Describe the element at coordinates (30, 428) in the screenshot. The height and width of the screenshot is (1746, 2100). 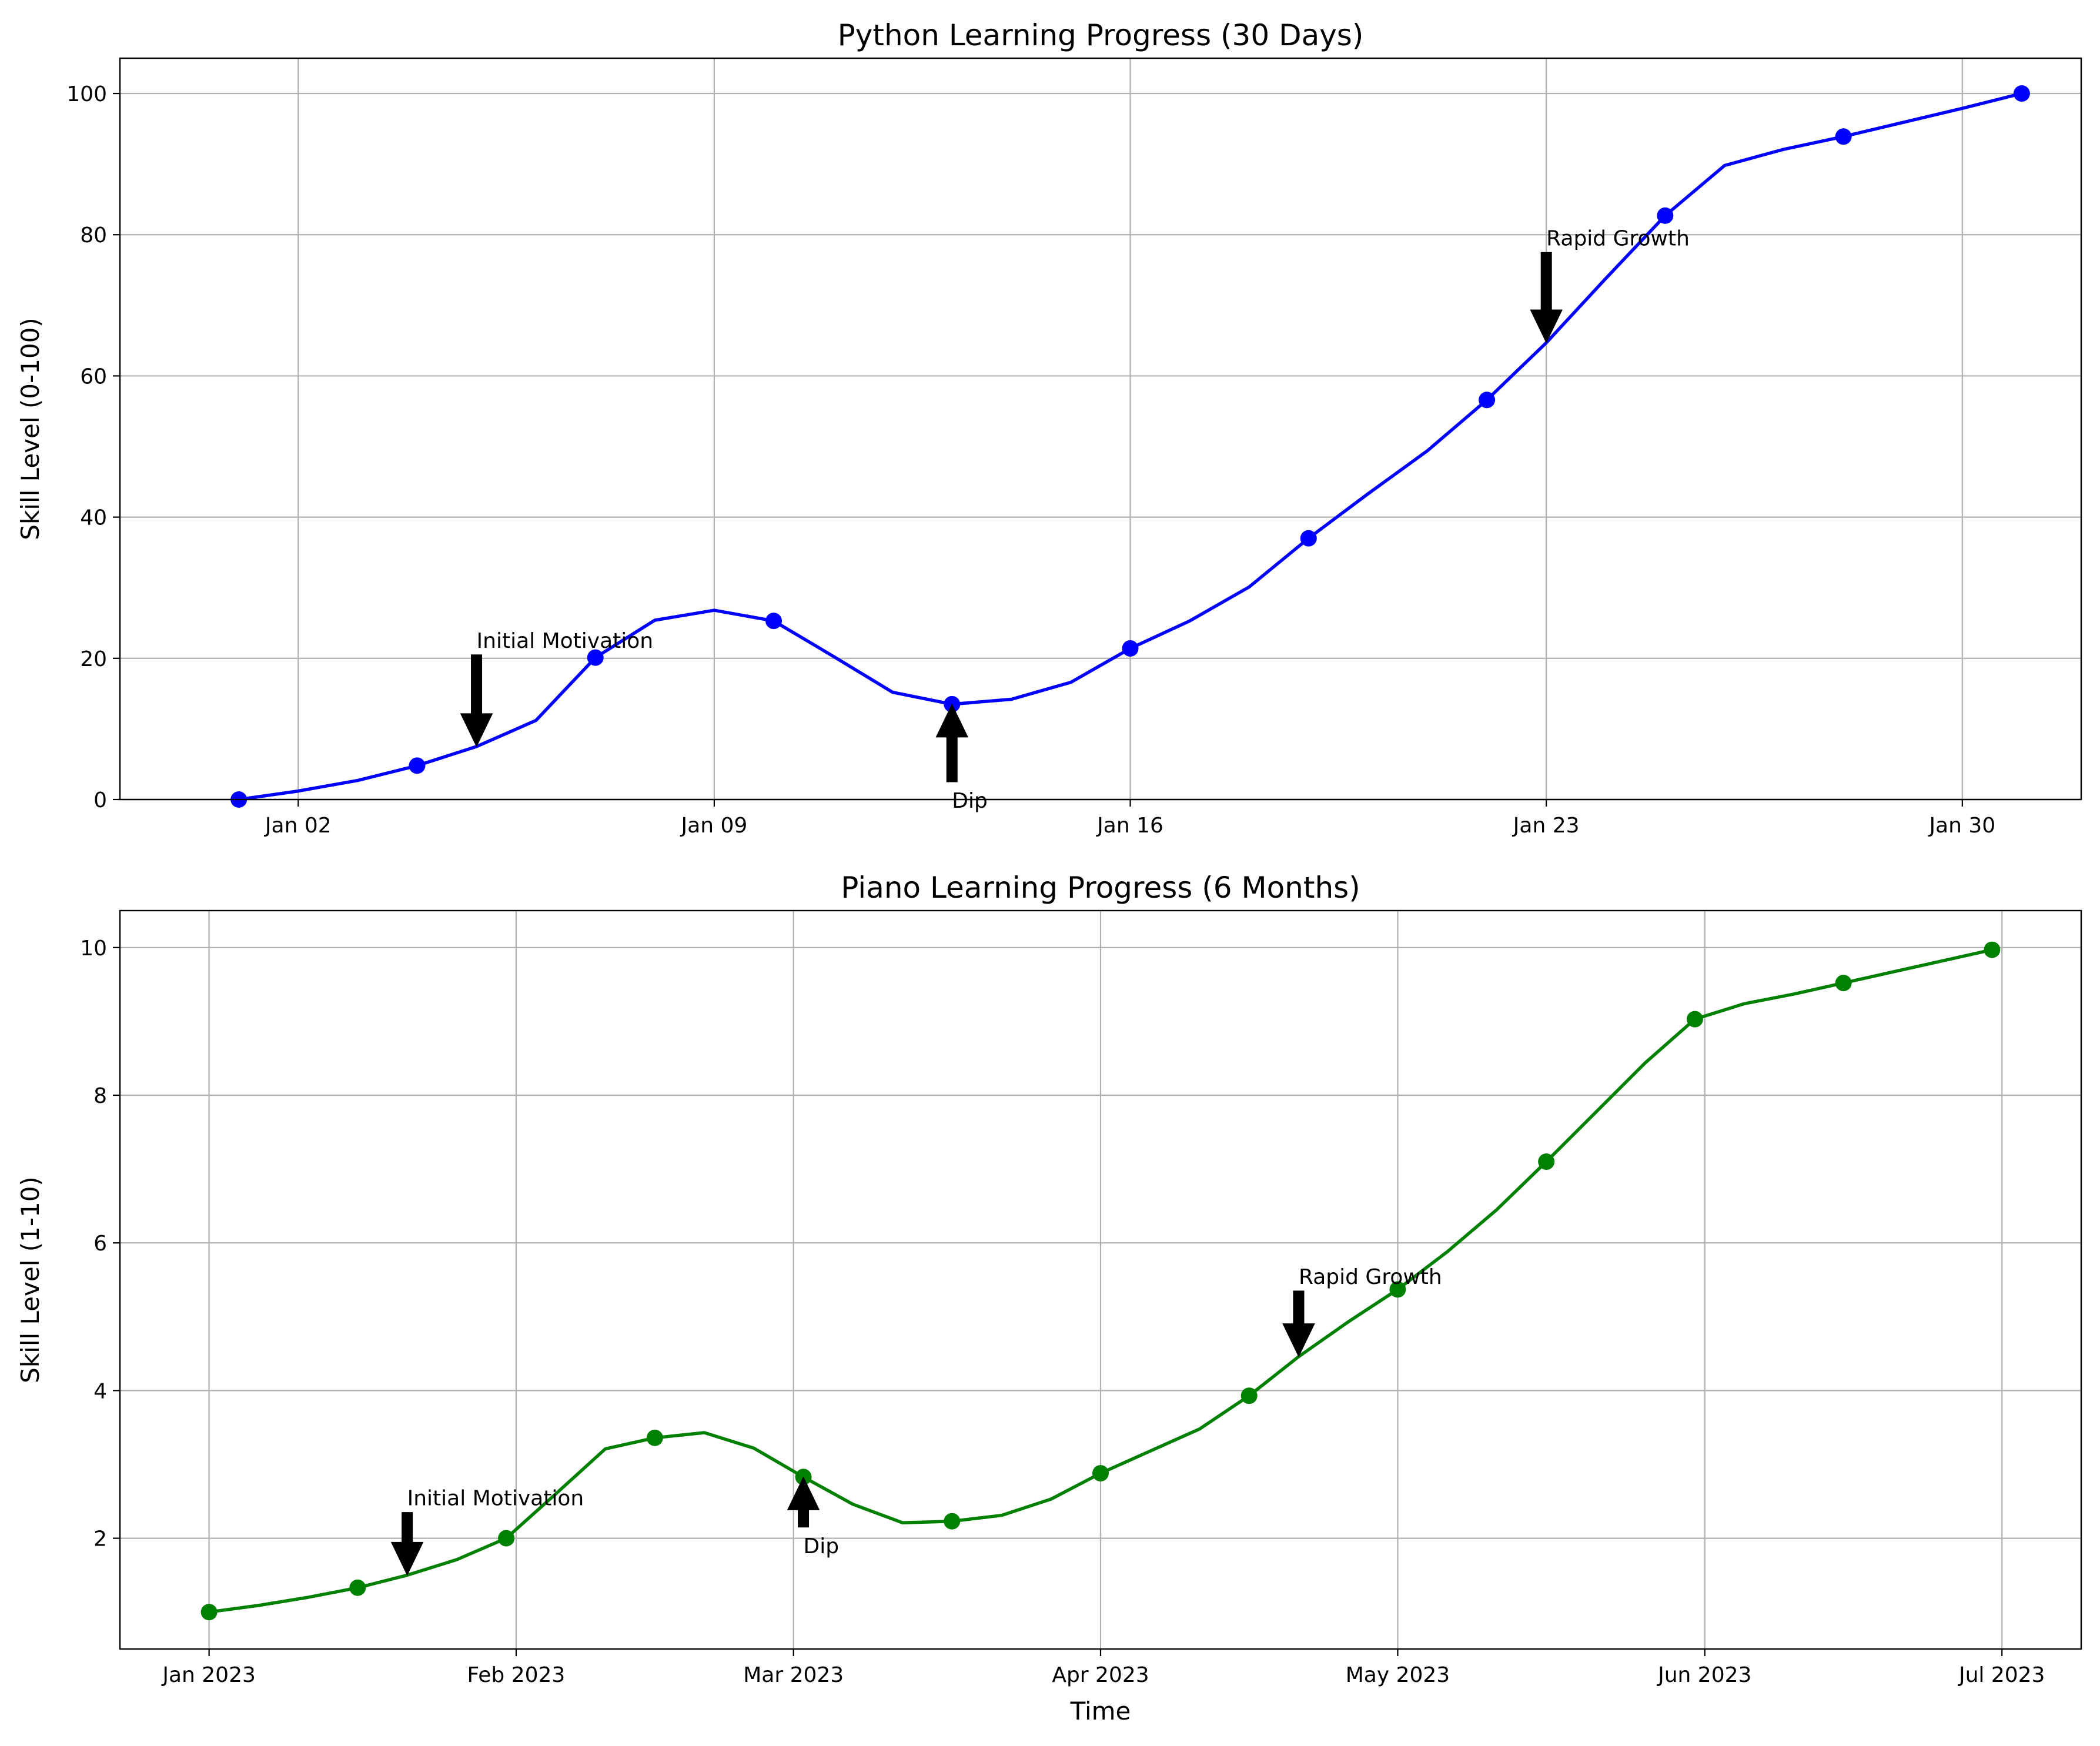
I see `chart0-y-axis-label: Skill Level (0-100)` at that location.